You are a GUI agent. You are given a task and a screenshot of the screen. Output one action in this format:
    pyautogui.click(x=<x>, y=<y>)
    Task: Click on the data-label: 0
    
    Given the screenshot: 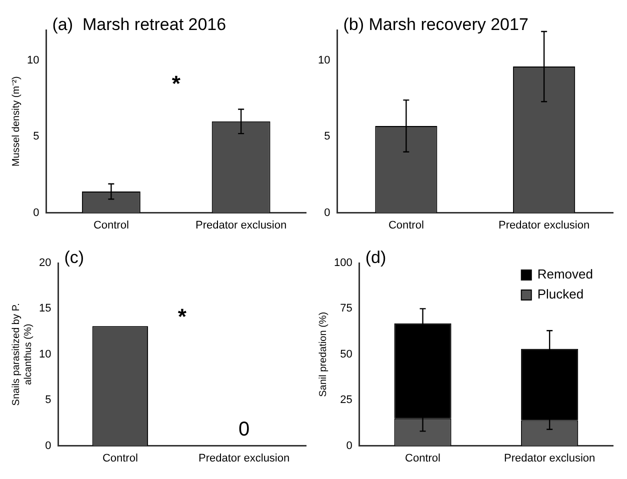 What is the action you would take?
    pyautogui.click(x=244, y=429)
    